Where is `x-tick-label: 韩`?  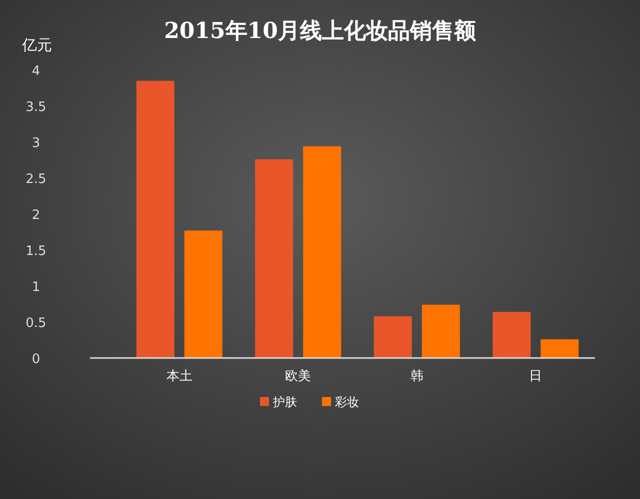 x-tick-label: 韩 is located at coordinates (417, 376).